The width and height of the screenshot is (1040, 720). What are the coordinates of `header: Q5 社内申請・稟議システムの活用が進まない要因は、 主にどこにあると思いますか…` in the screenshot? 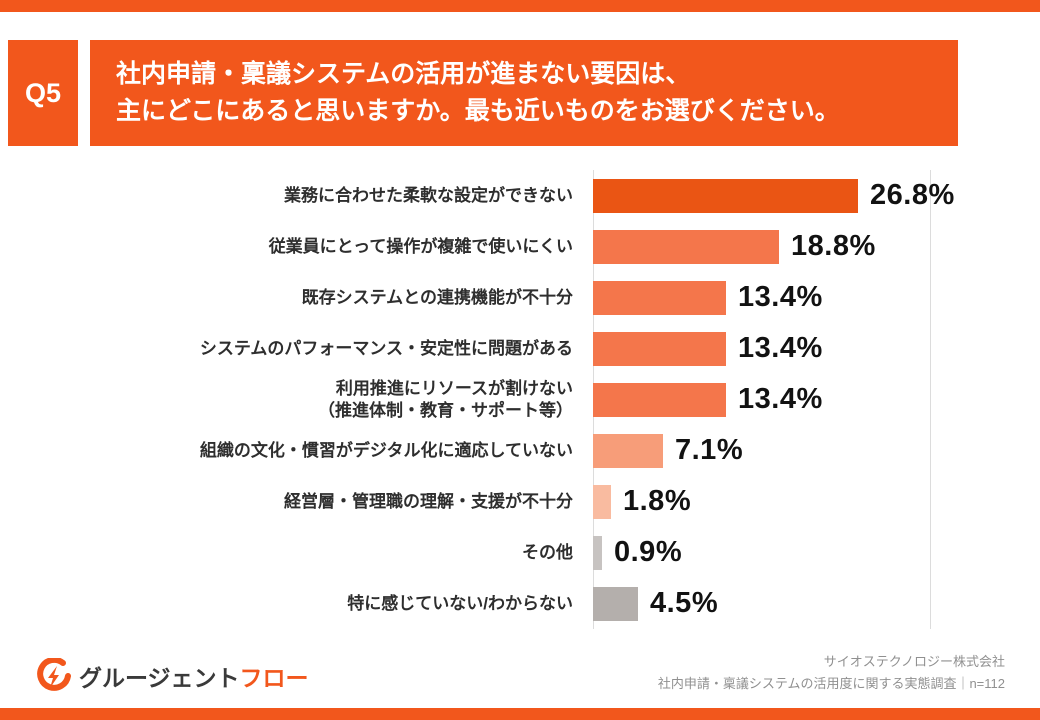 It's located at (483, 93).